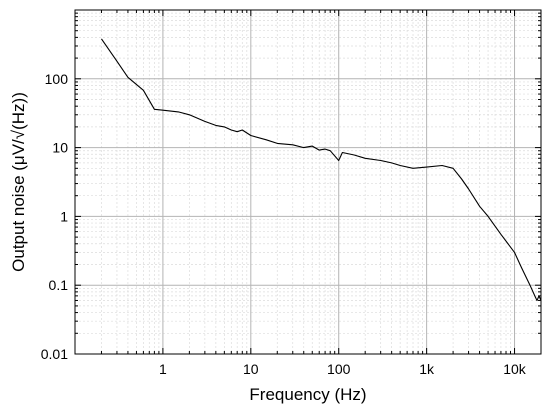  What do you see at coordinates (339, 369) in the screenshot?
I see `x-tick-label: 100` at bounding box center [339, 369].